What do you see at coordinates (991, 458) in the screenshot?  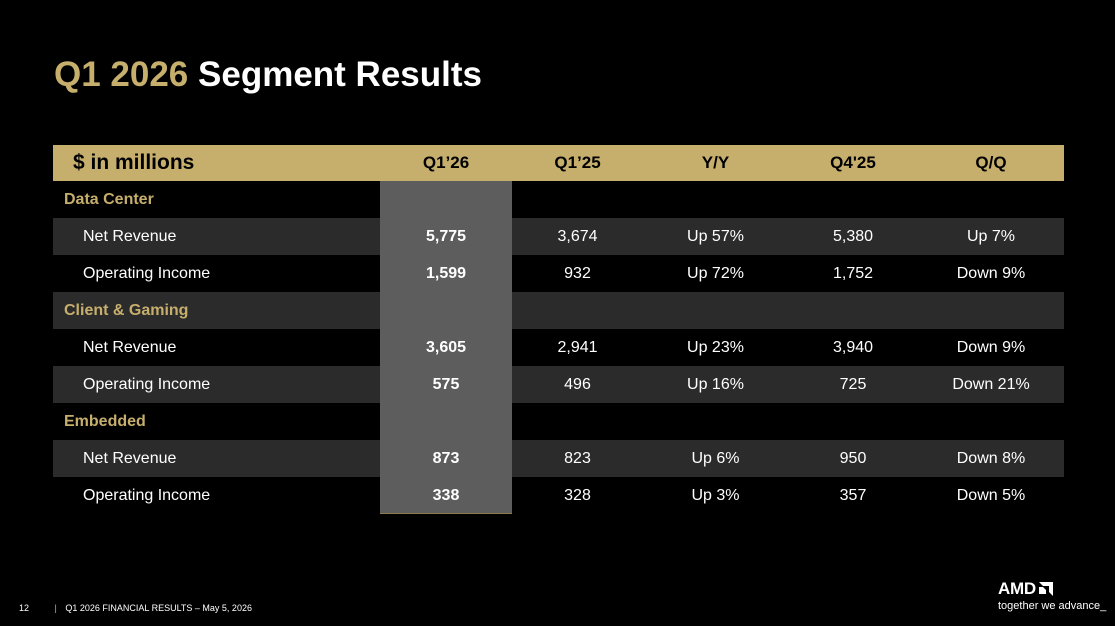 I see `quarter-over-quarter-cell: Down 8%` at bounding box center [991, 458].